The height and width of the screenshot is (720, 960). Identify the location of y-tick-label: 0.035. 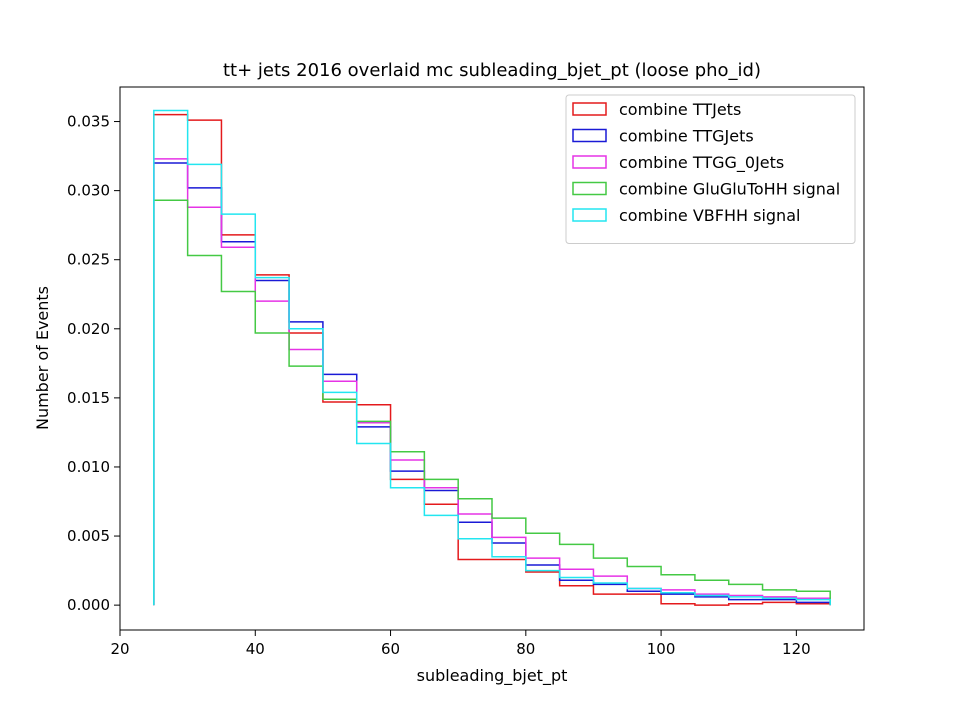
(88, 122).